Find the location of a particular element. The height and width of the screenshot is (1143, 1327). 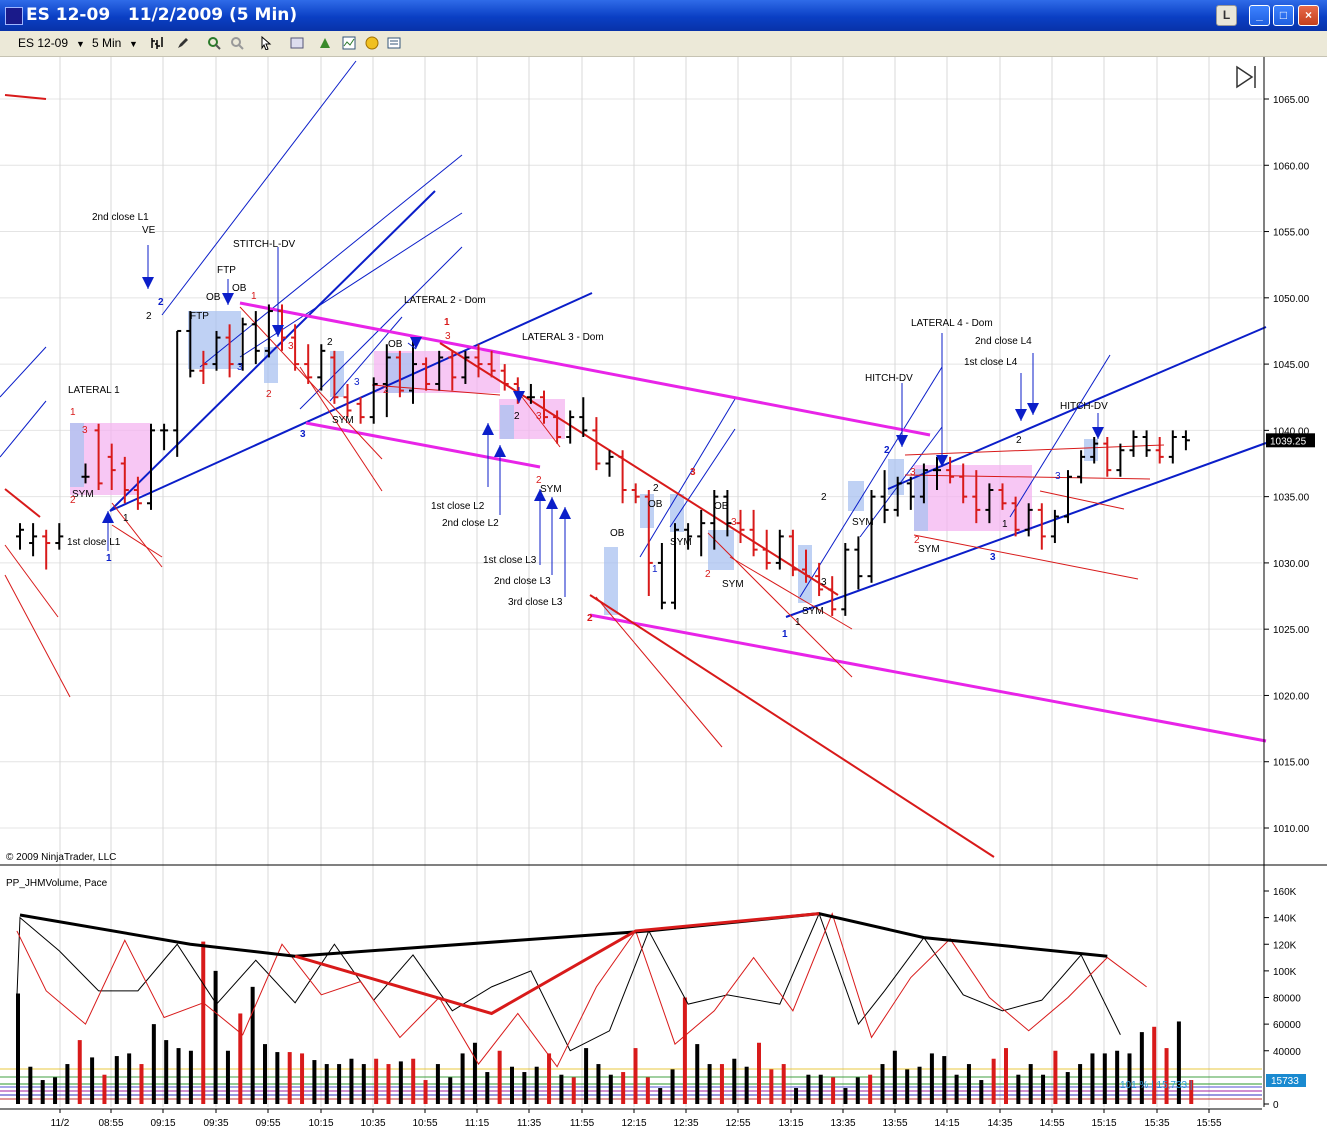

zoom-out-icon is located at coordinates (237, 43).